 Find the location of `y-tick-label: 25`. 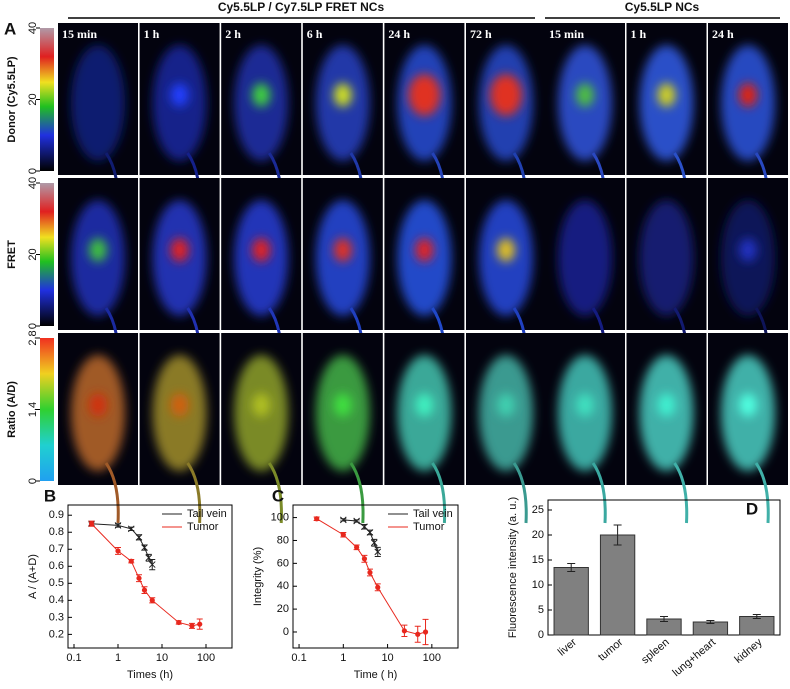

y-tick-label: 25 is located at coordinates (538, 510).